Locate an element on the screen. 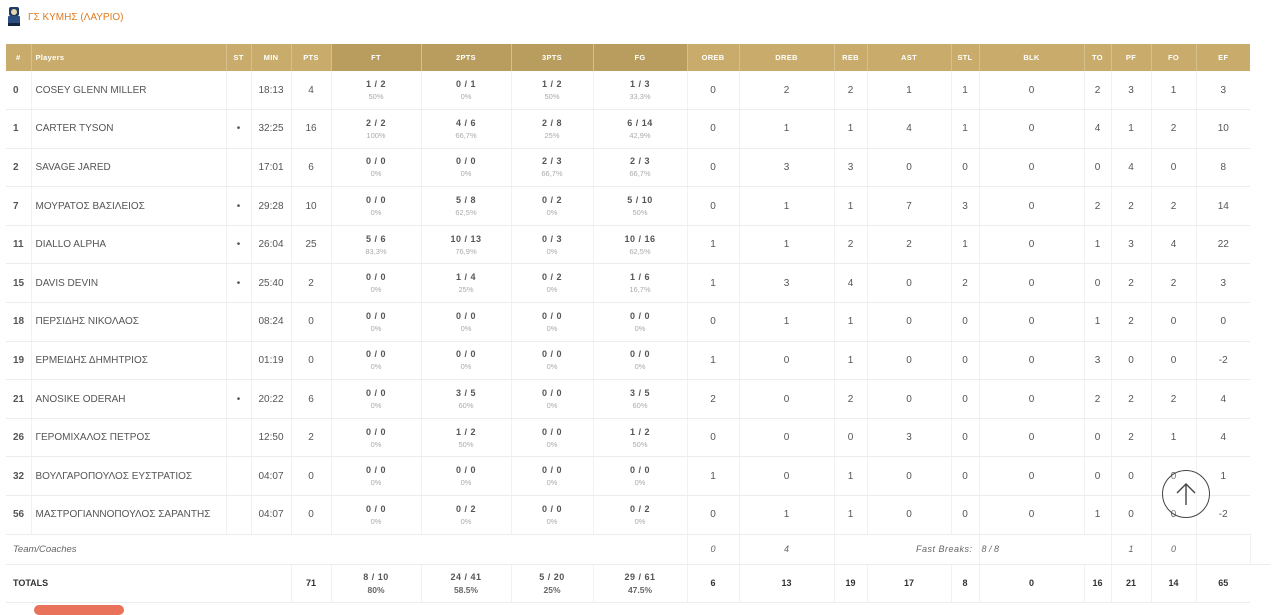 The image size is (1280, 615). blk-cell: 0 is located at coordinates (1031, 361).